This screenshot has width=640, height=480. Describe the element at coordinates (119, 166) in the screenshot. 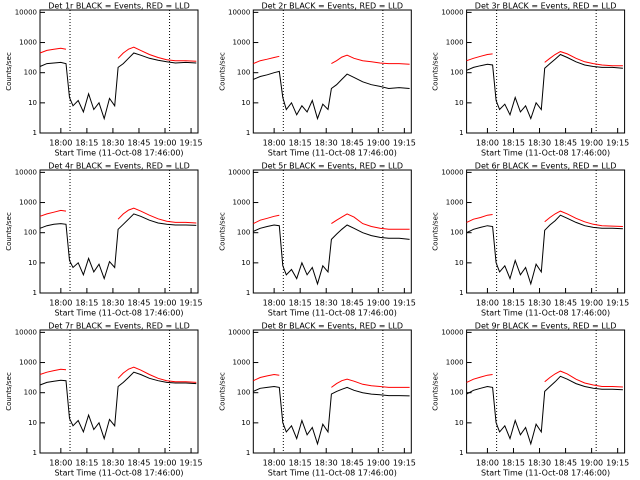

I see `chart-title: Det 4r BLACK = Events, RED = LLD` at that location.